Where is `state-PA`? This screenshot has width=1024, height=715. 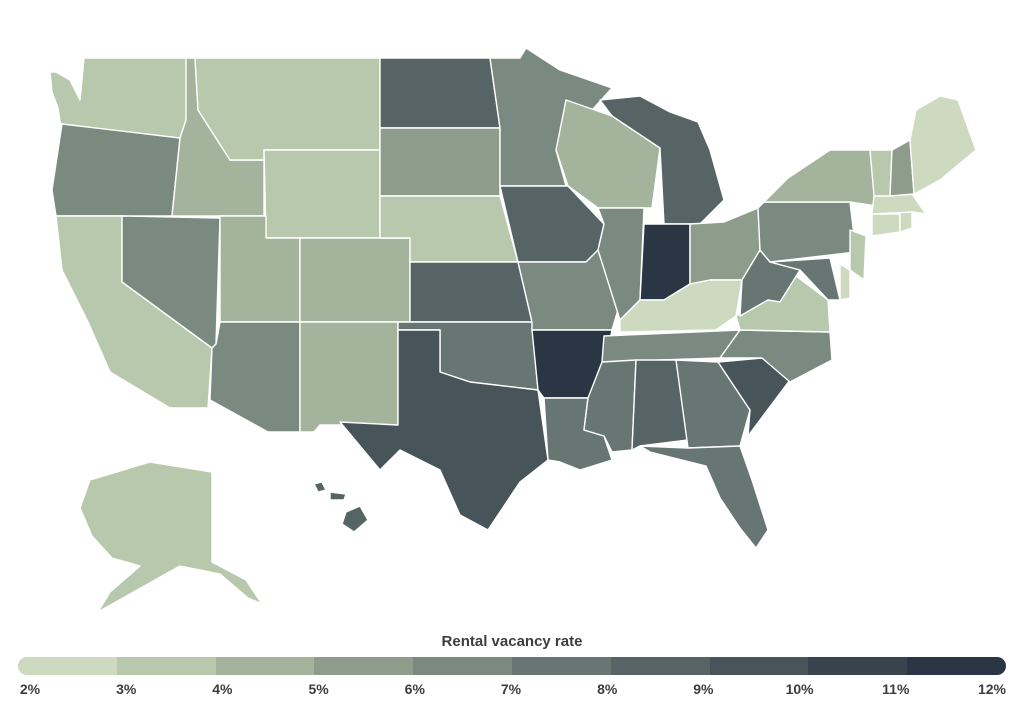 state-PA is located at coordinates (807, 232).